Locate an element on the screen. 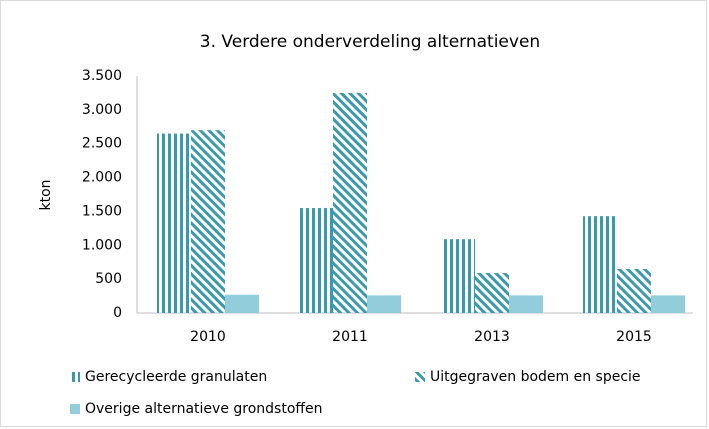 The width and height of the screenshot is (709, 429). y-tick-label: 1.000 is located at coordinates (102, 245).